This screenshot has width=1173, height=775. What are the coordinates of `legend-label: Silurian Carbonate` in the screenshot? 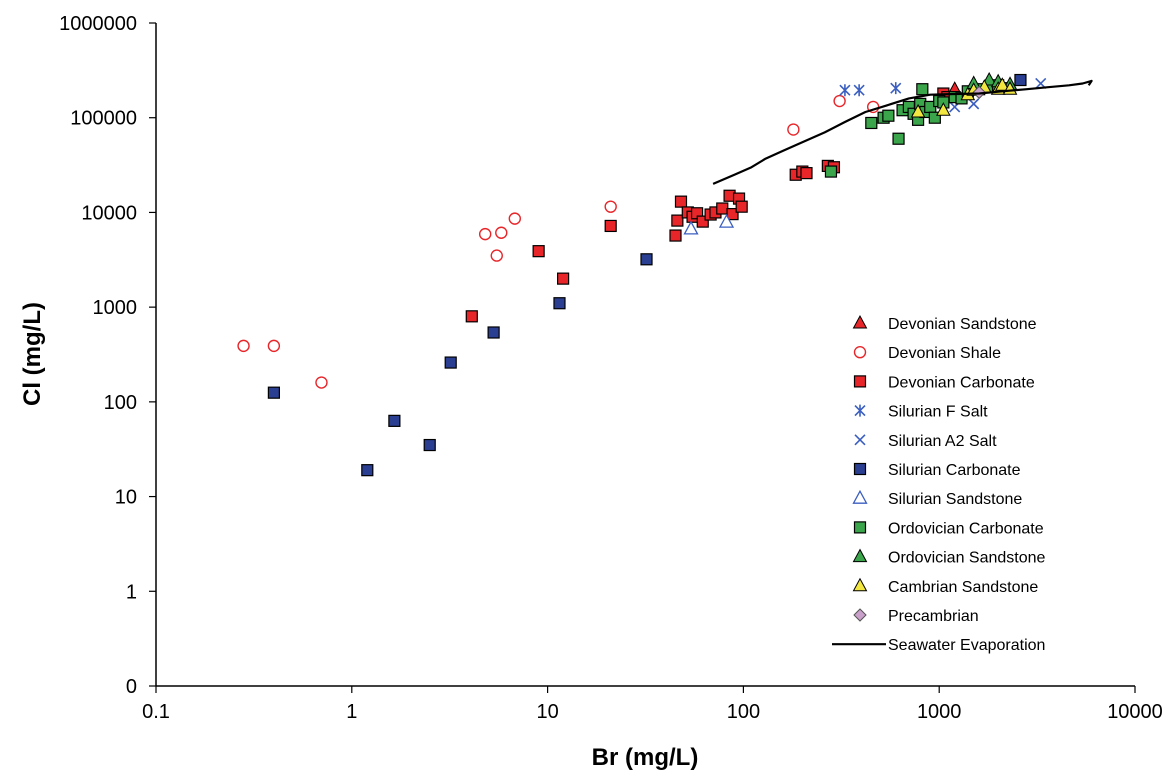 It's located at (954, 470).